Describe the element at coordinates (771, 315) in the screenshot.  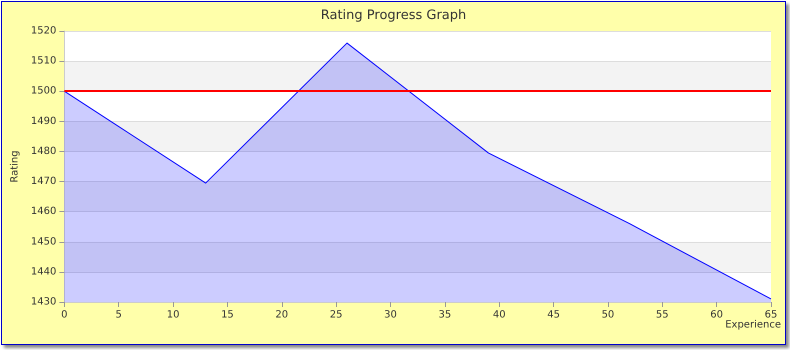
I see `x-tick-label: 65` at that location.